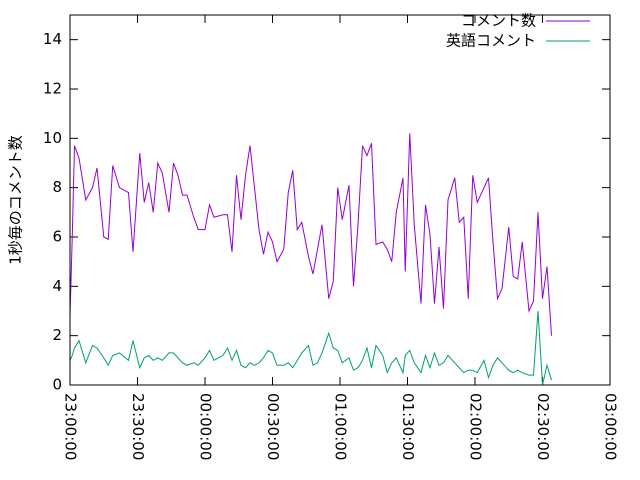 This screenshot has width=640, height=480. I want to click on y-tick-label: 8, so click(57, 187).